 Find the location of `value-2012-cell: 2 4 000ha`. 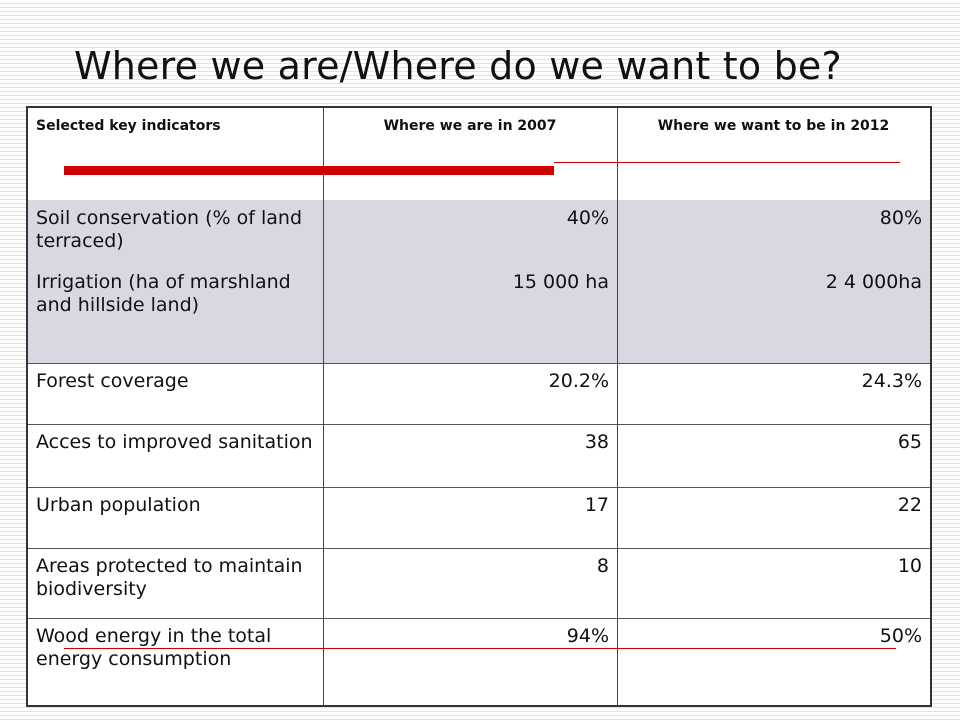

value-2012-cell: 2 4 000ha is located at coordinates (873, 282).